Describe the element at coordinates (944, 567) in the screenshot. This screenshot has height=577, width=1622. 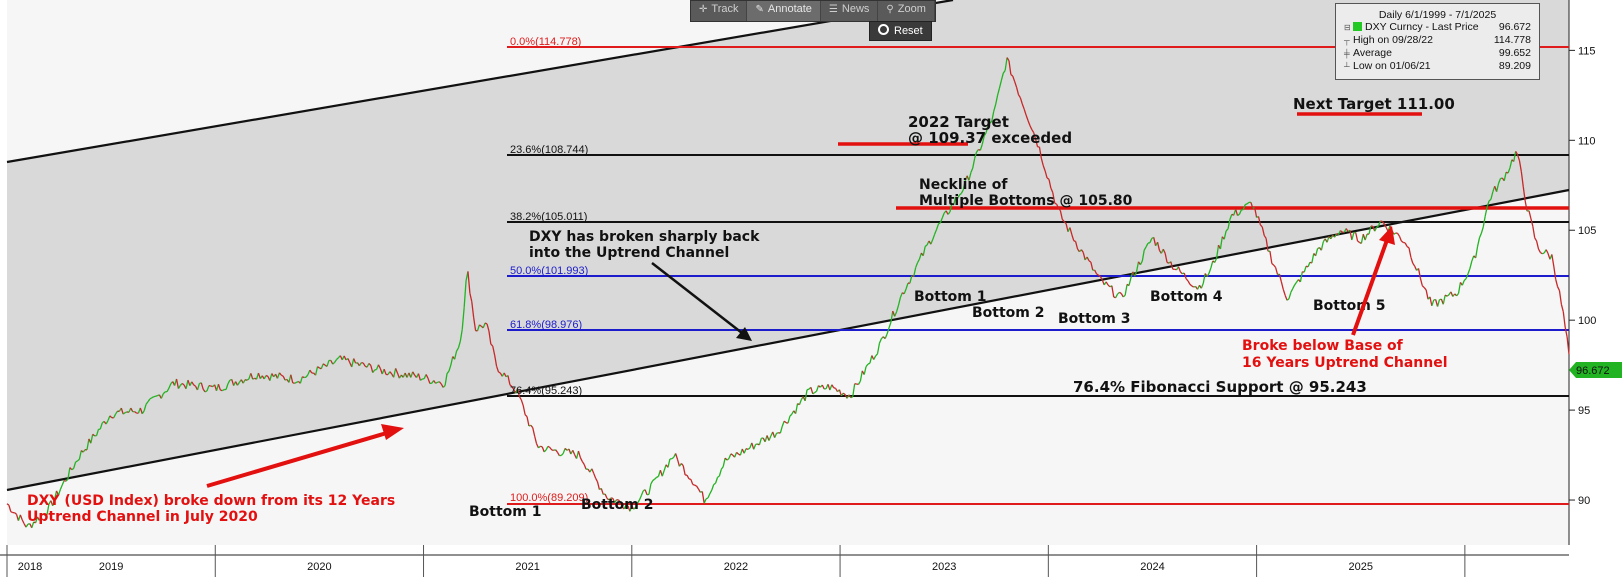
I see `x-tick-label: 2023` at that location.